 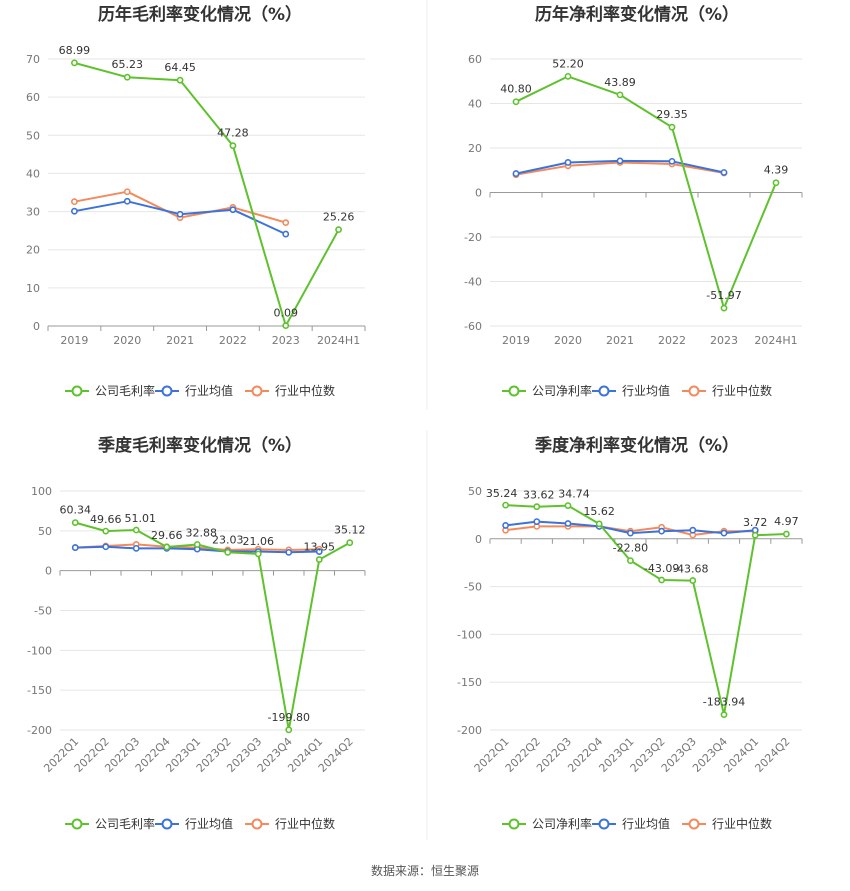 I want to click on y-tick-label: -200, so click(x=39, y=730).